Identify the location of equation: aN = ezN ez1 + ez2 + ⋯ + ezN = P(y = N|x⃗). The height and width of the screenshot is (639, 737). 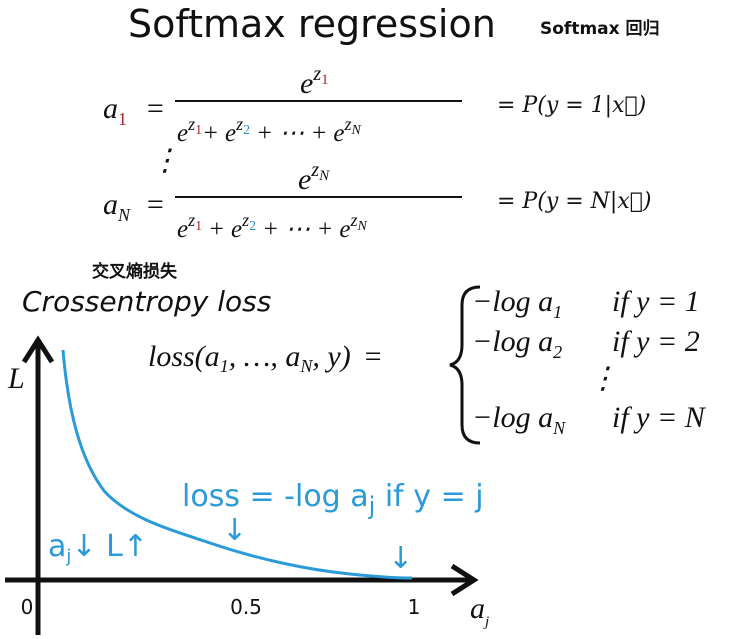
(377, 201).